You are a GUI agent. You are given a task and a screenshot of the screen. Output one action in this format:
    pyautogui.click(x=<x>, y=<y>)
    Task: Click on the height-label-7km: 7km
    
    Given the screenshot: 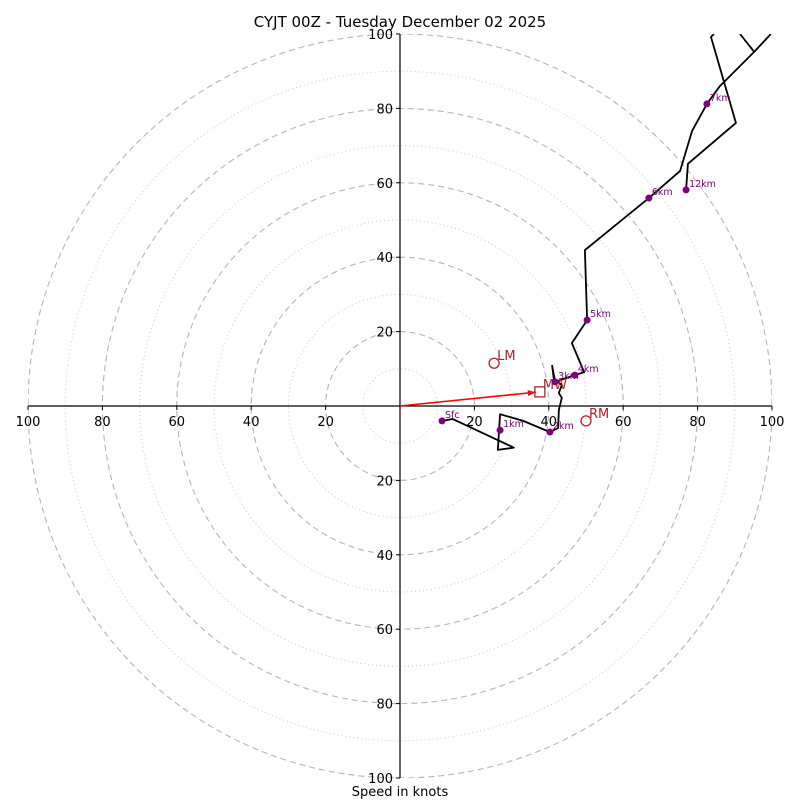 What is the action you would take?
    pyautogui.click(x=720, y=98)
    